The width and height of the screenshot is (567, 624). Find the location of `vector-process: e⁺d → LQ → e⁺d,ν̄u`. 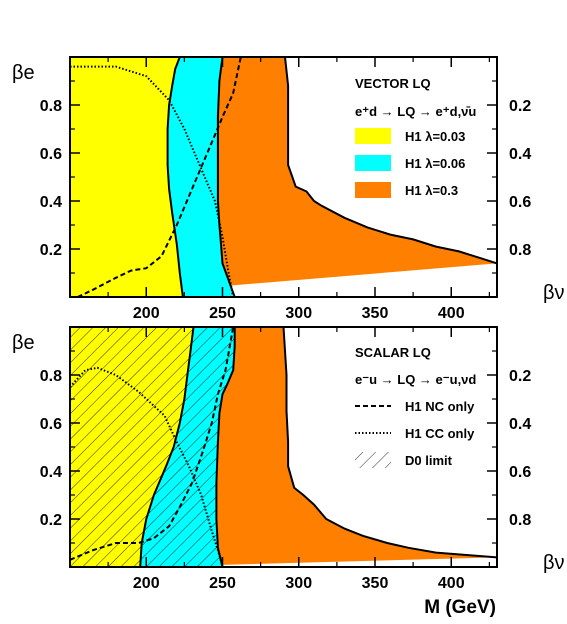

vector-process: e⁺d → LQ → e⁺d,ν̄u is located at coordinates (415, 111).